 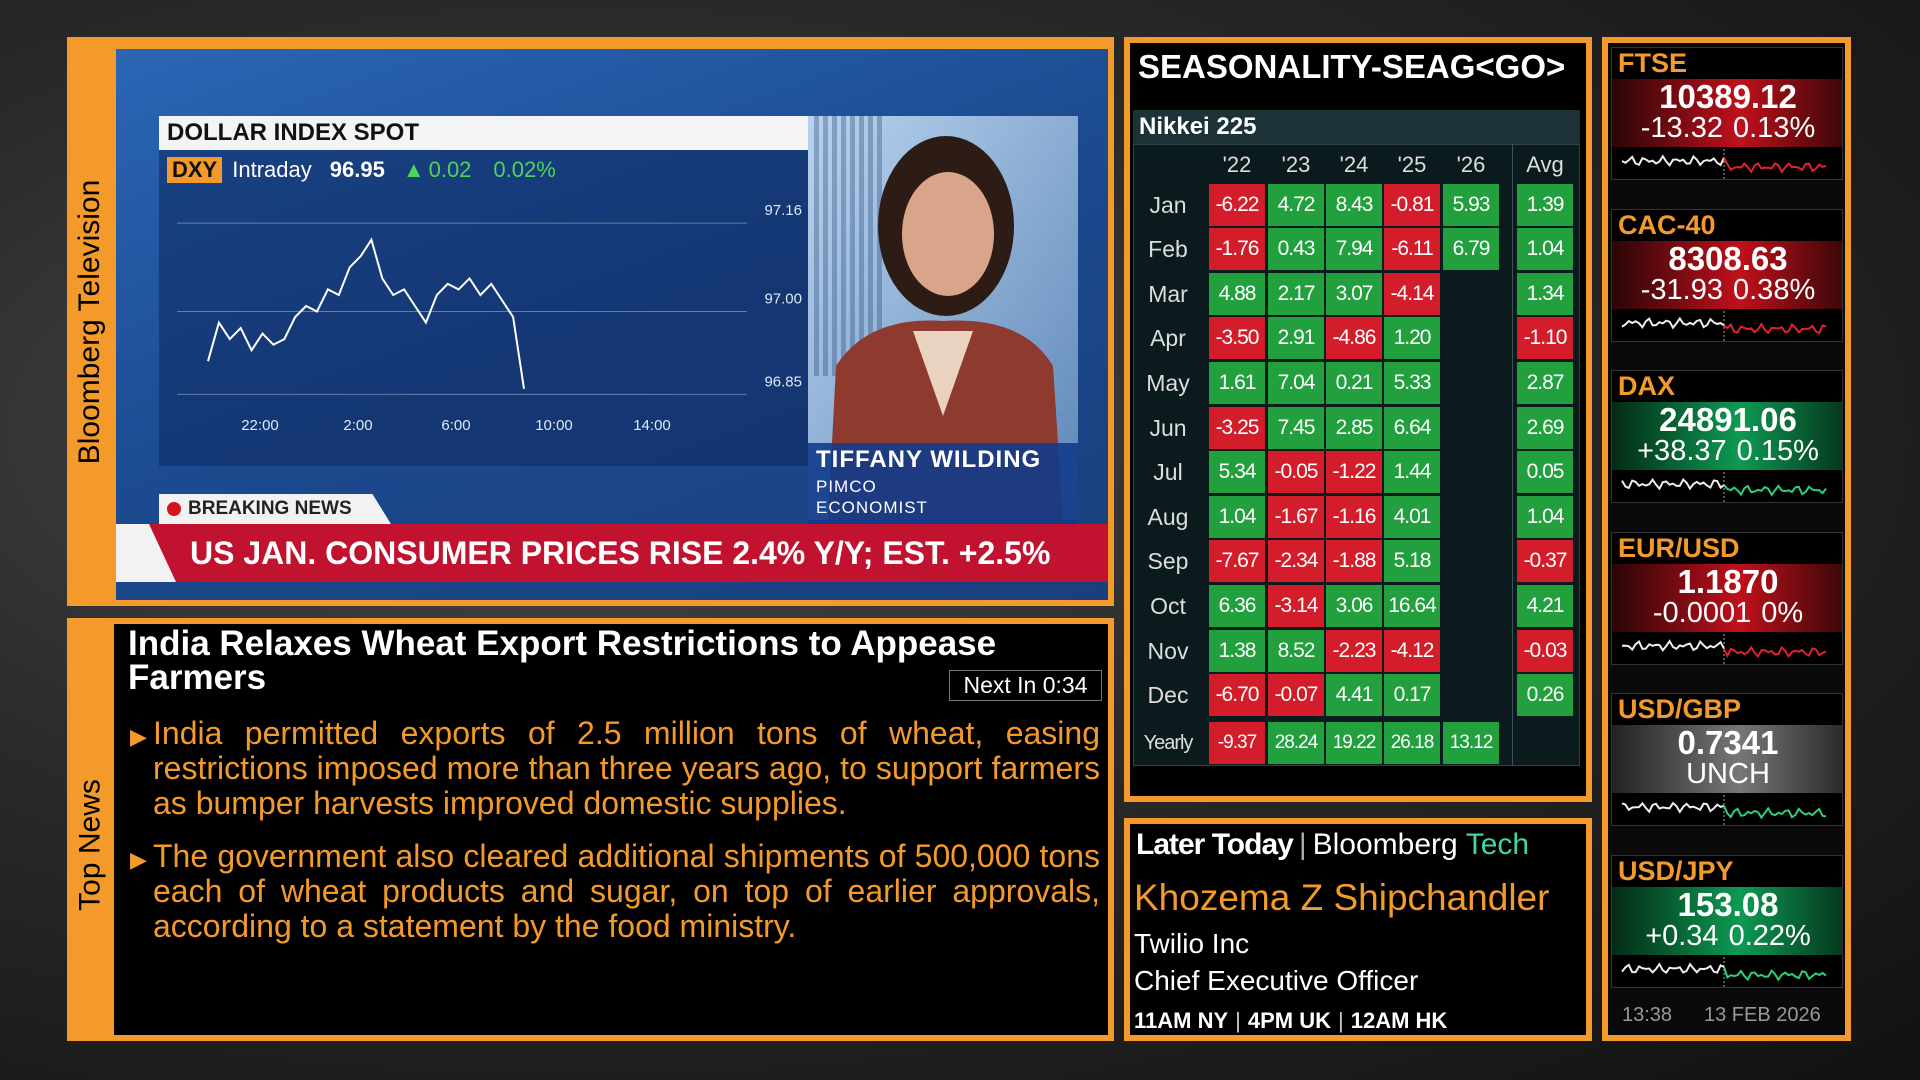 I want to click on column-header: '24, so click(x=1354, y=164).